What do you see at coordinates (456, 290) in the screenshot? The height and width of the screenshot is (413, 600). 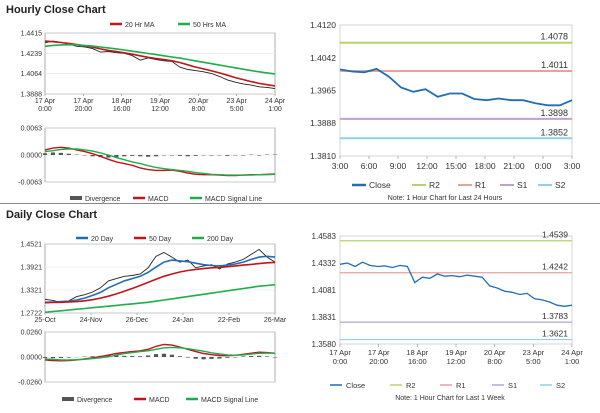 I see `daily-close-plot-area` at bounding box center [456, 290].